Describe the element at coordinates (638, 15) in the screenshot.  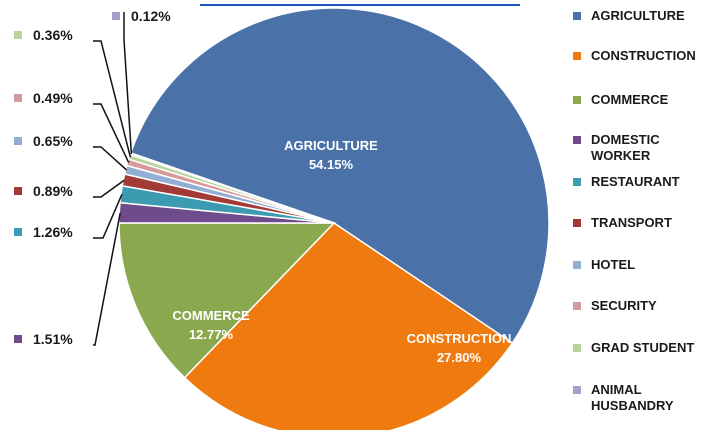
I see `legend-label-agriculture: AGRICULTURE` at that location.